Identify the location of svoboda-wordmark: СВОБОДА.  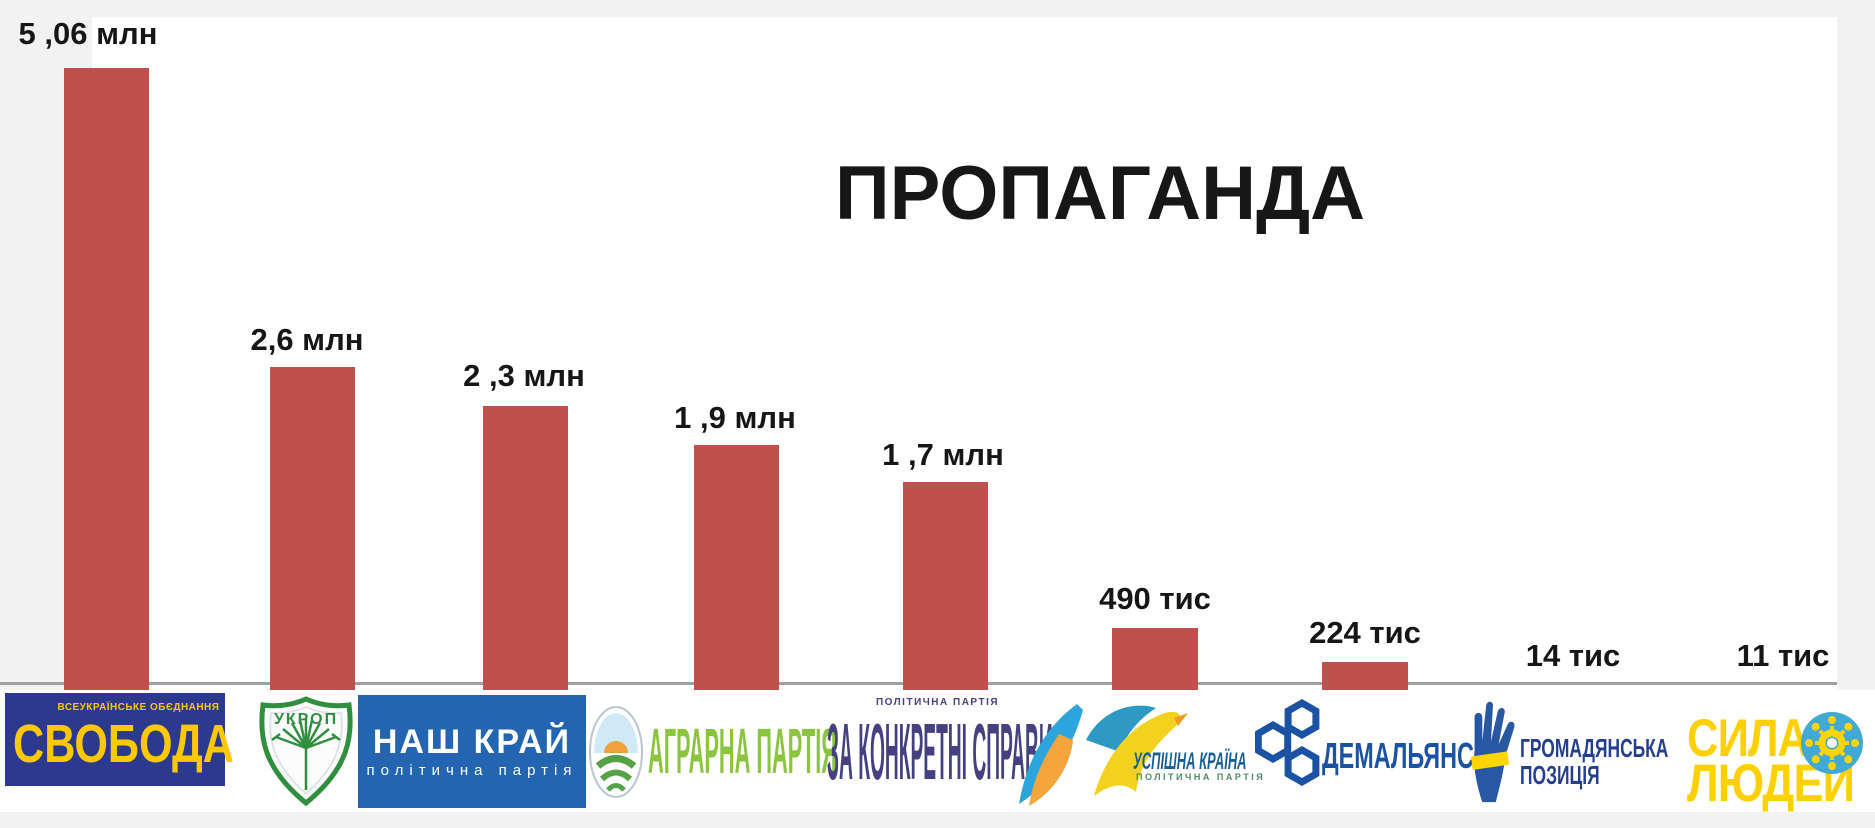
(123, 744).